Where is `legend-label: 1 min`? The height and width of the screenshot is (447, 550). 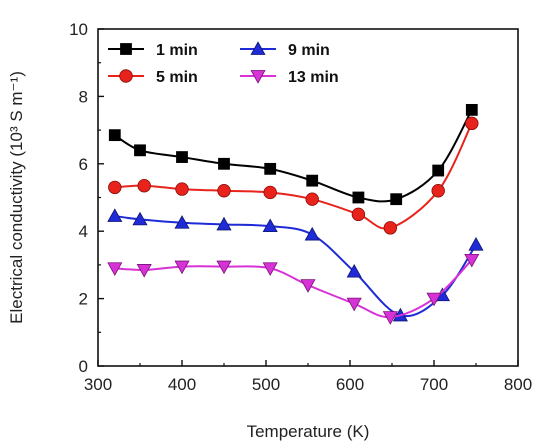
legend-label: 1 min is located at coordinates (177, 50).